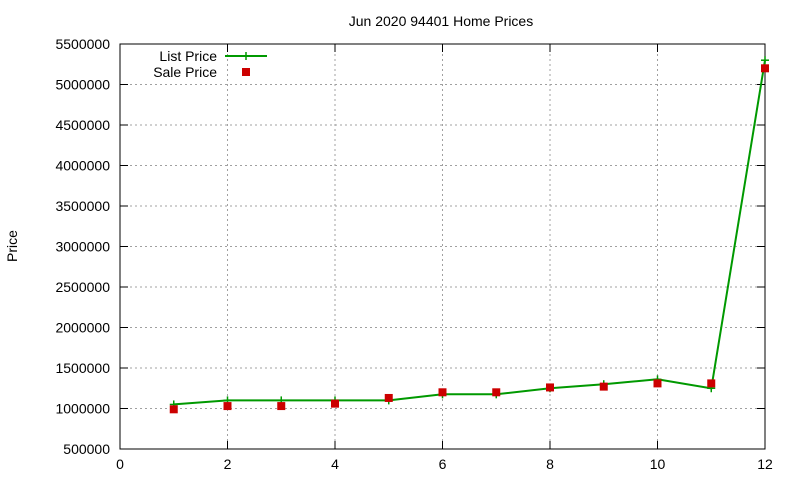 Image resolution: width=800 pixels, height=480 pixels. Describe the element at coordinates (550, 464) in the screenshot. I see `x-tick-label: 8` at that location.